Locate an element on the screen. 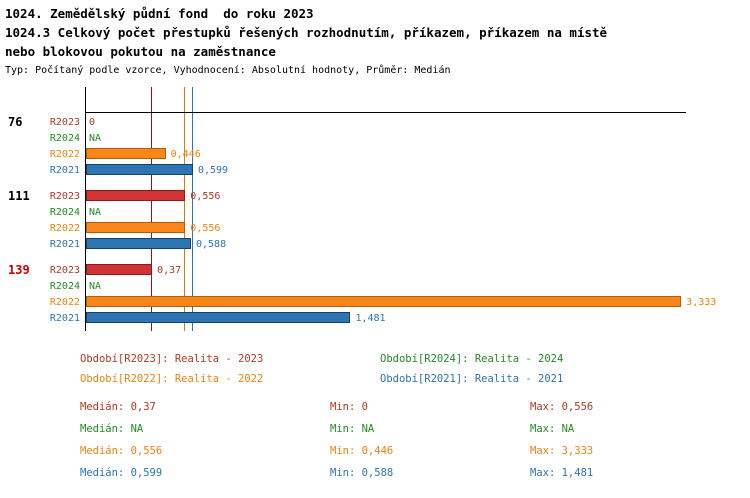 The width and height of the screenshot is (750, 498). stat-min-r2024: Min: NA is located at coordinates (352, 429).